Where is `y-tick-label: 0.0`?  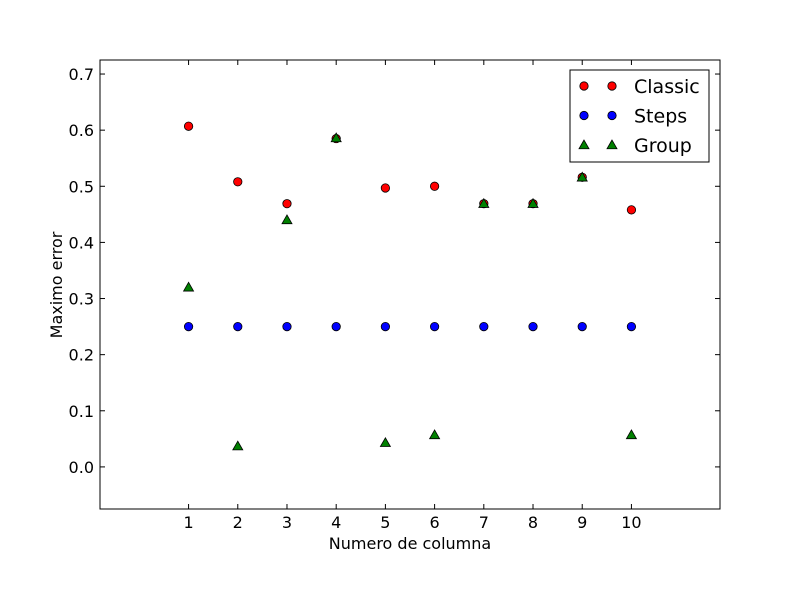
y-tick-label: 0.0 is located at coordinates (81, 467).